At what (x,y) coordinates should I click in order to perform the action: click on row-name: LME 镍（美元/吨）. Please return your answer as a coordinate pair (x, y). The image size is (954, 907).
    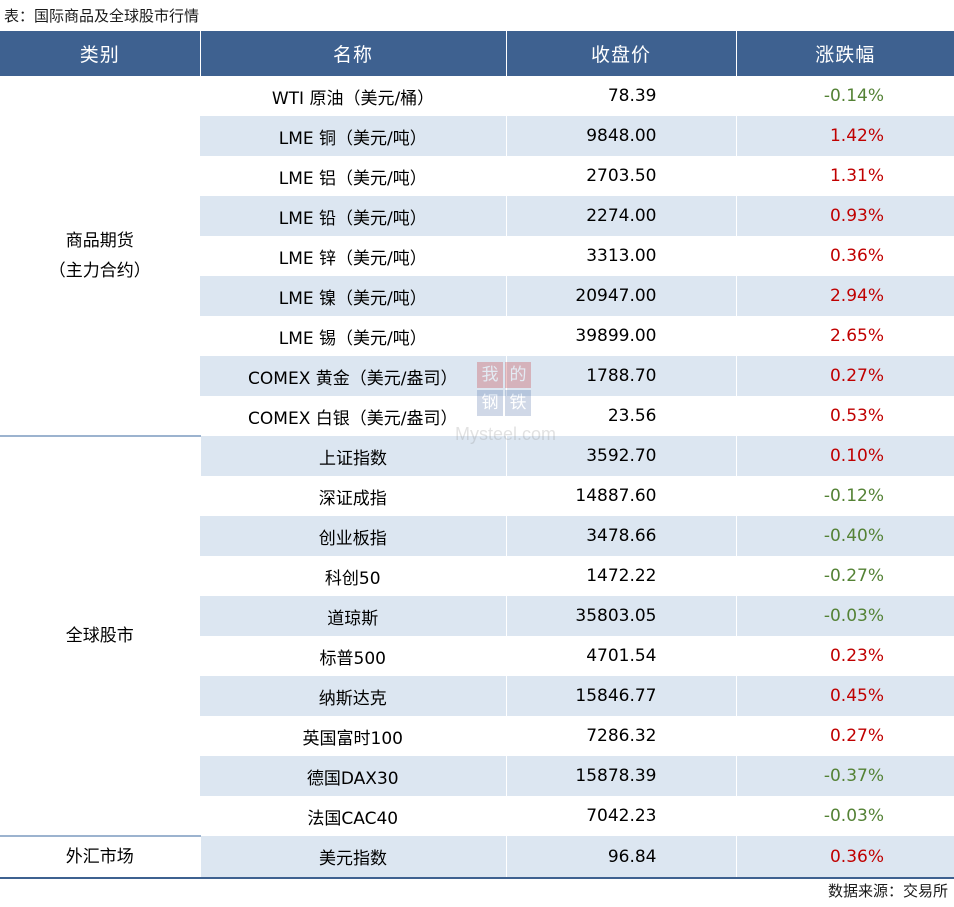
    Looking at the image, I should click on (353, 296).